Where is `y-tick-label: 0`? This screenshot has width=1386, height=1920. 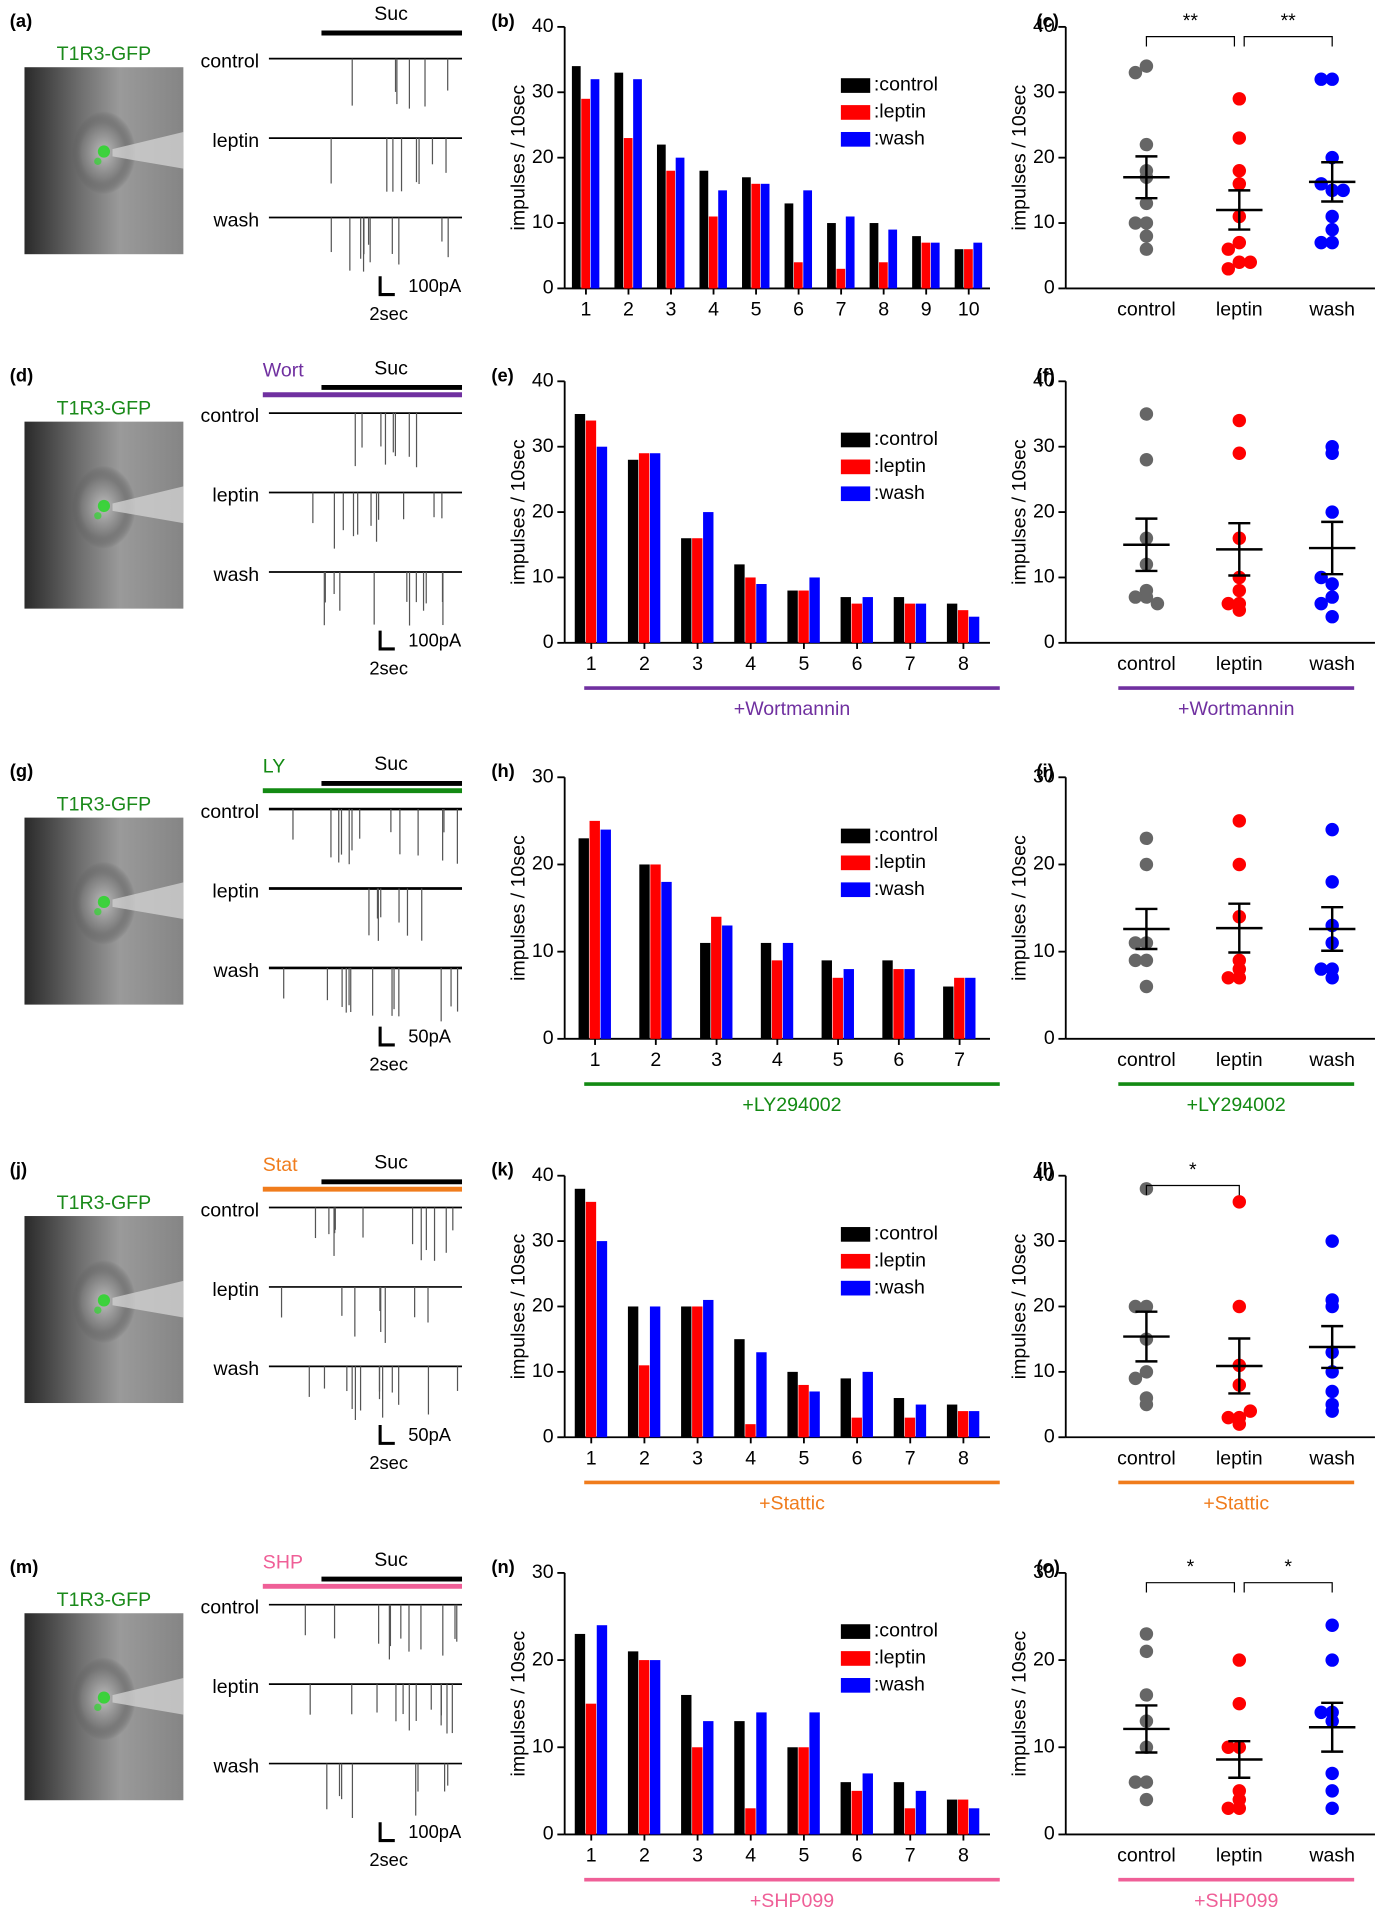 y-tick-label: 0 is located at coordinates (1049, 288).